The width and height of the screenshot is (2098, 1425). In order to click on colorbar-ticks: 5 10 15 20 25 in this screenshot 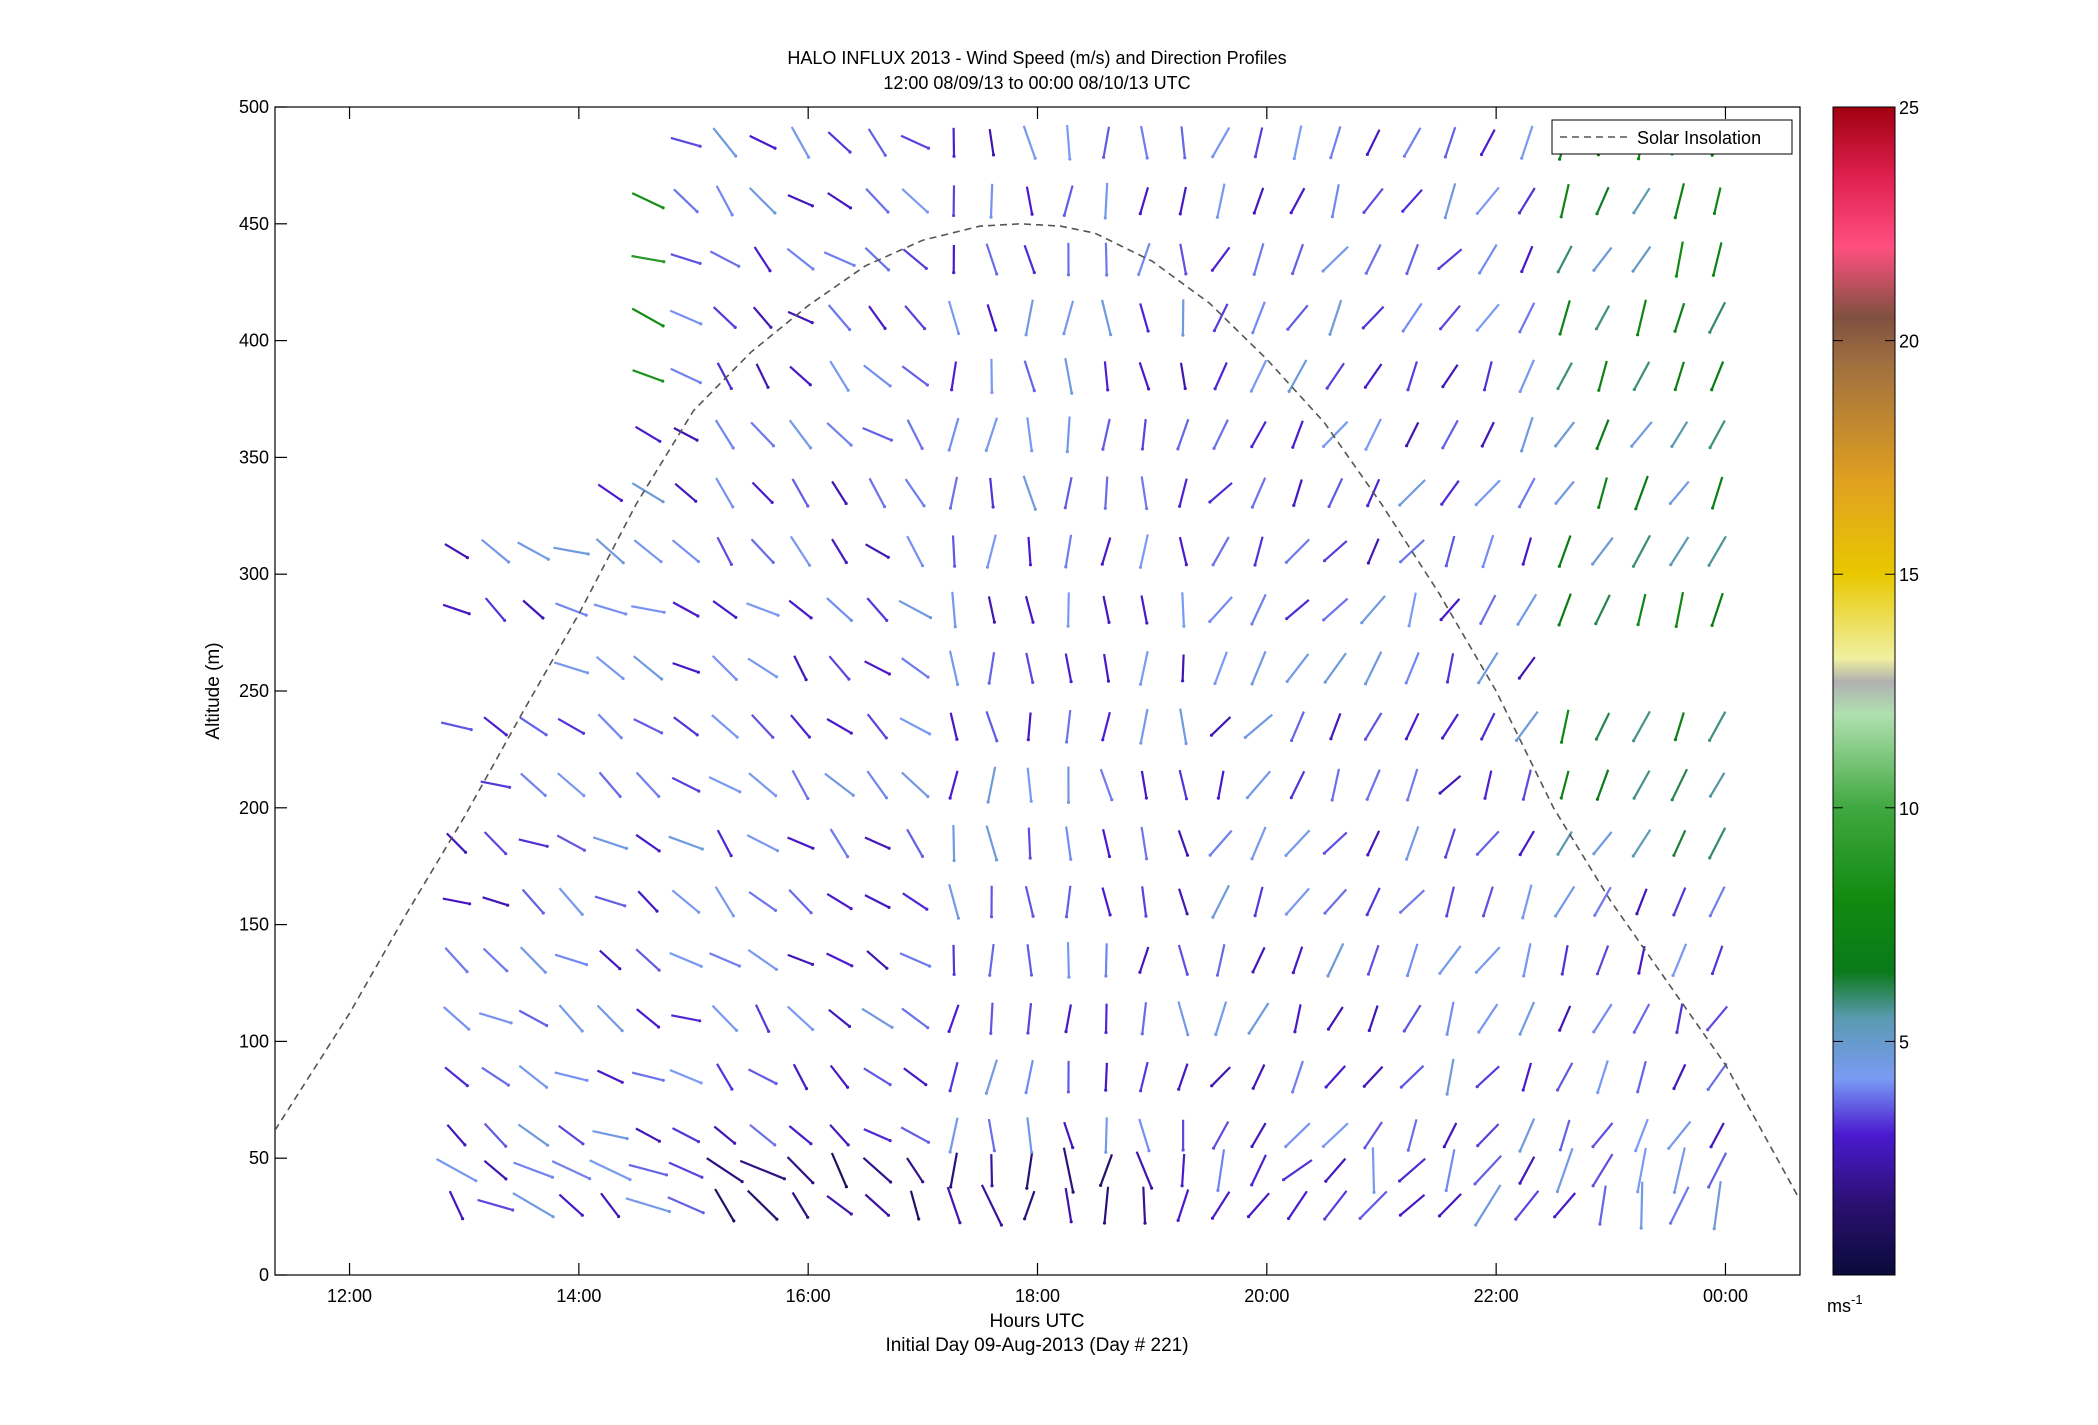, I will do `click(1876, 575)`.